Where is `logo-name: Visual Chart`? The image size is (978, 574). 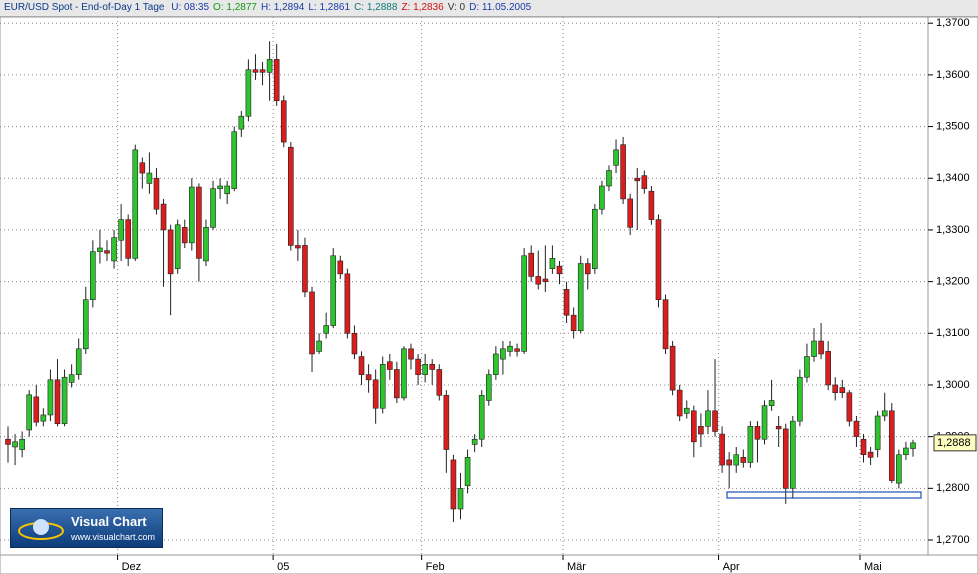 logo-name: Visual Chart is located at coordinates (109, 521).